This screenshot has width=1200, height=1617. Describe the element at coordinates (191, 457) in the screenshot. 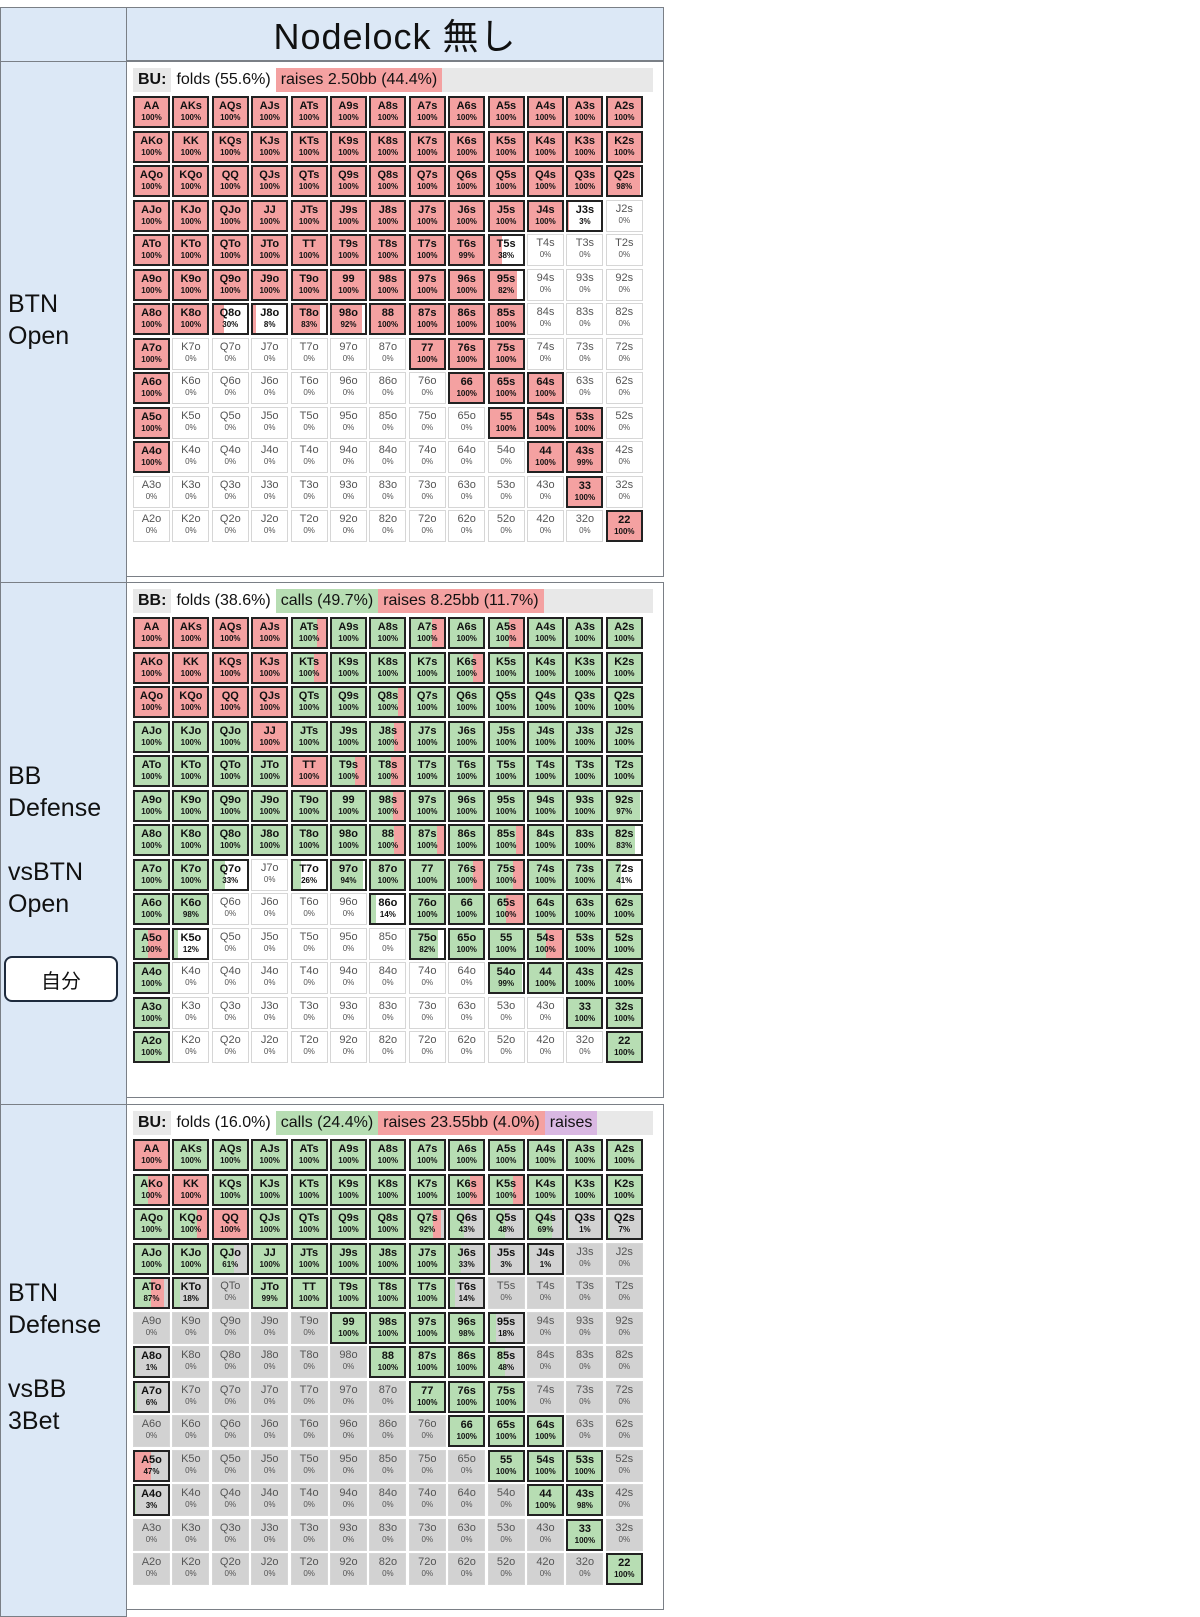

I see `hand-cell: K4o 0%` at that location.